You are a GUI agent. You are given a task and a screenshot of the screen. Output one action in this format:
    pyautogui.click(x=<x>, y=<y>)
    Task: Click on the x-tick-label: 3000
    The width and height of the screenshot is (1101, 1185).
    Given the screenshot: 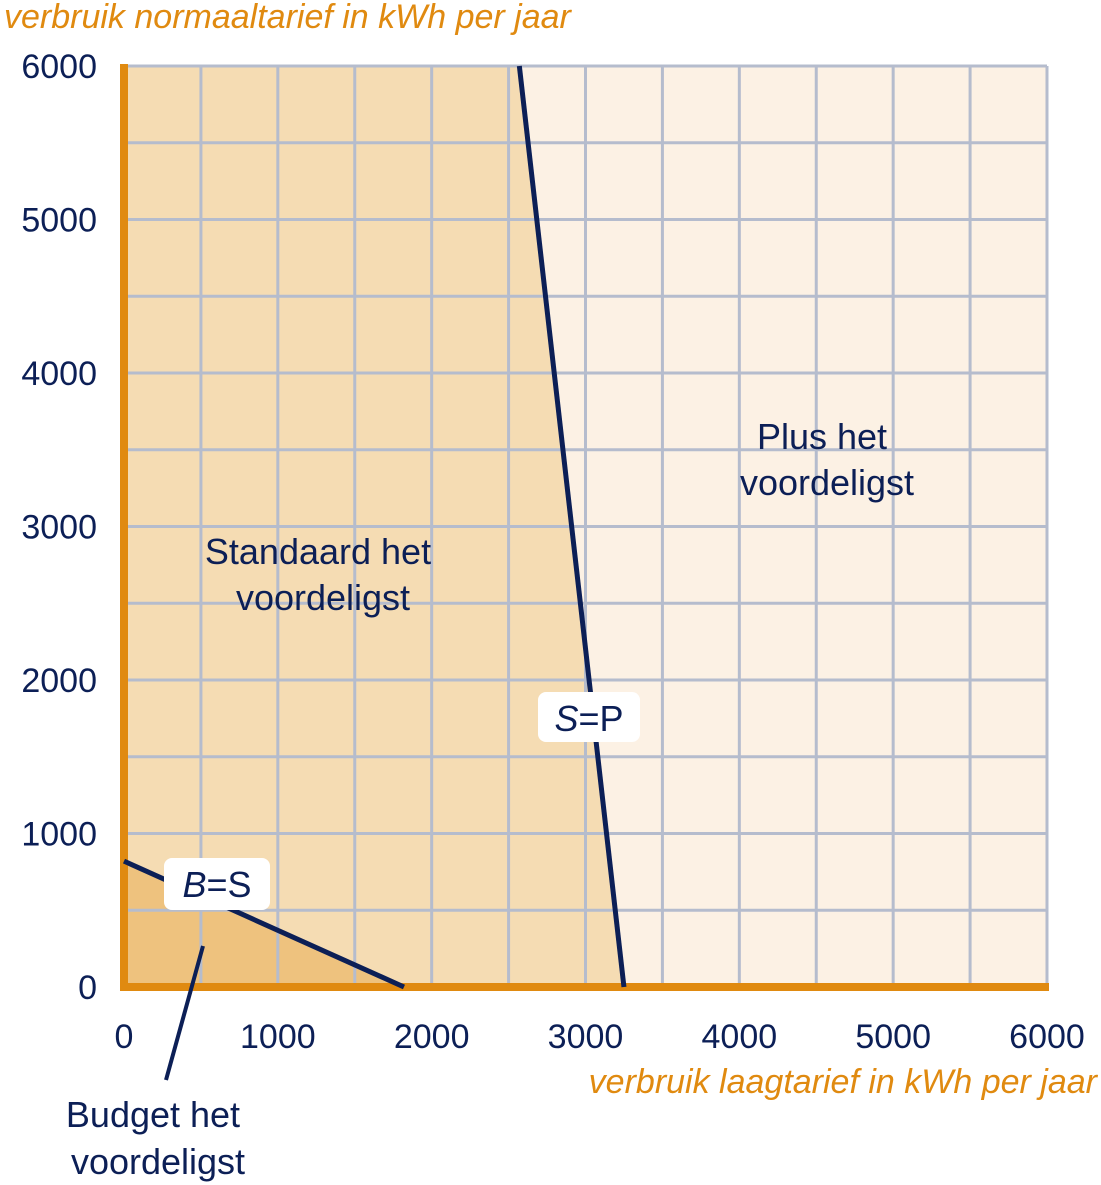 What is the action you would take?
    pyautogui.click(x=586, y=1037)
    